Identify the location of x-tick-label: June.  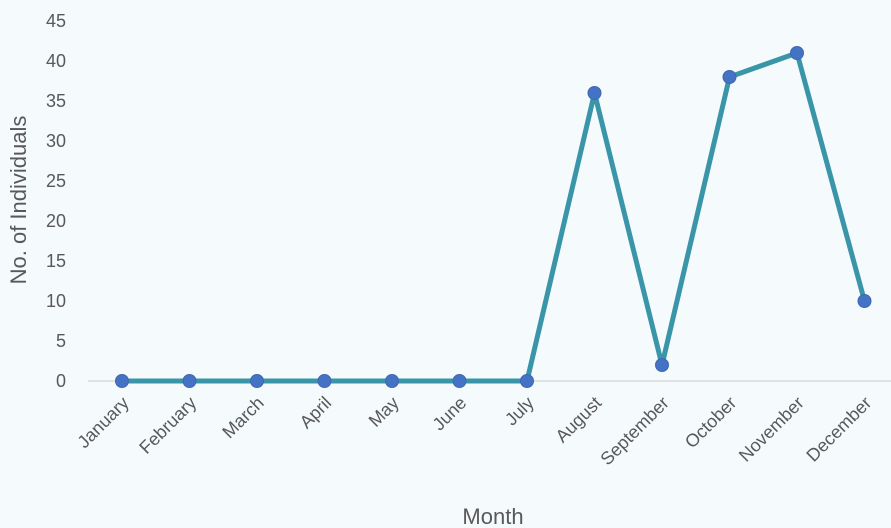
(450, 414).